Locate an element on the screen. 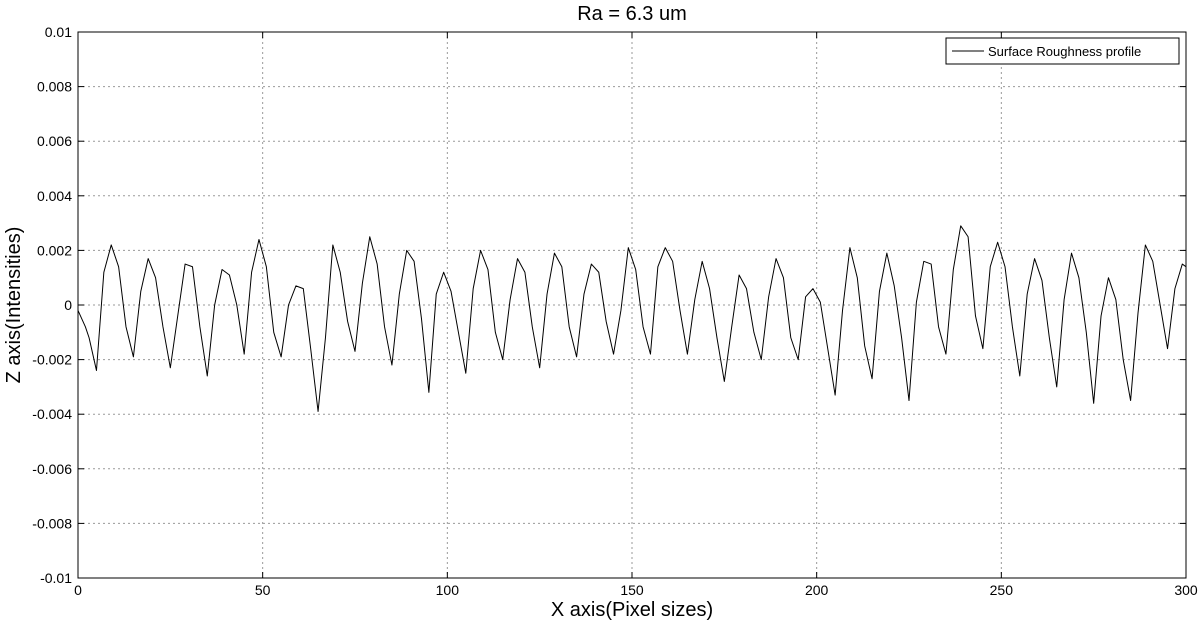 Image resolution: width=1200 pixels, height=627 pixels. legend-box is located at coordinates (1062, 51).